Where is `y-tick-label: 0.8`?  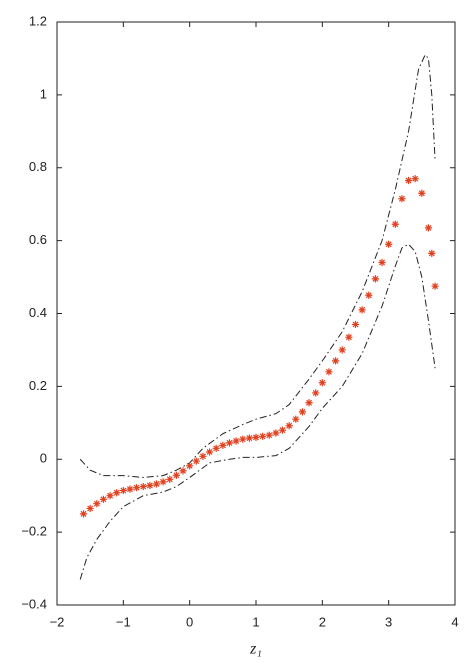 y-tick-label: 0.8 is located at coordinates (38, 166).